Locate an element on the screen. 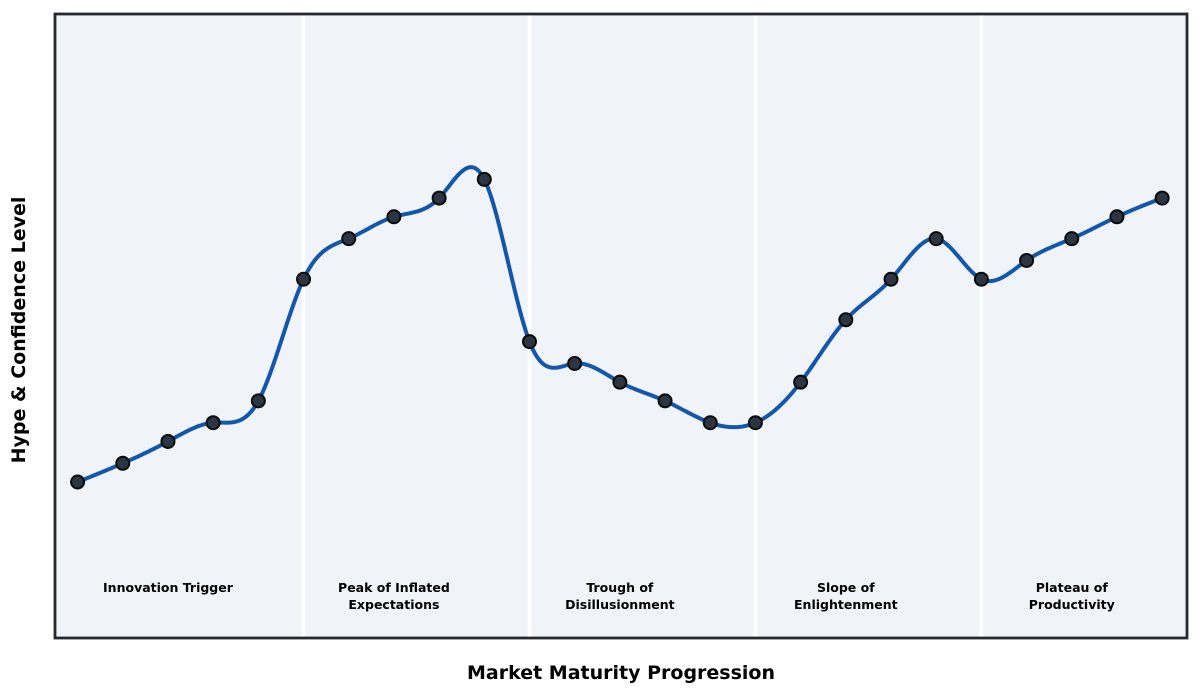 The image size is (1200, 700). phase-label-peak-of-inflated-expectations: Peak of Inflated Expectations is located at coordinates (394, 596).